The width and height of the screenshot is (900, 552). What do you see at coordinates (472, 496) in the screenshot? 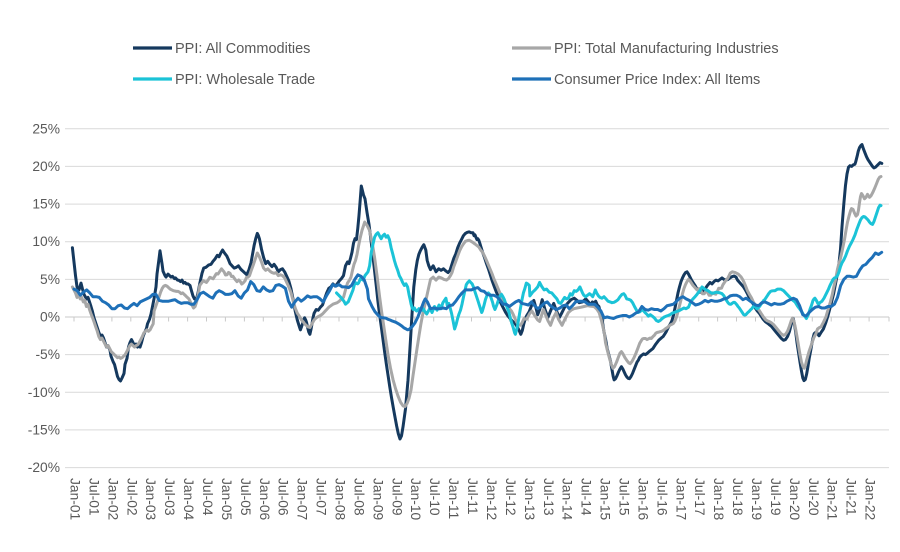
I see `svg-text: Jul-11` at bounding box center [472, 496].